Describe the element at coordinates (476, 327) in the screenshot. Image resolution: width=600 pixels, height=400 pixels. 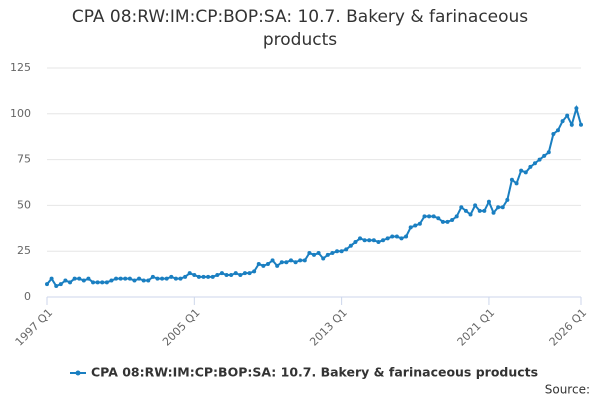
I see `x-tick-label: 2021 Q1` at that location.